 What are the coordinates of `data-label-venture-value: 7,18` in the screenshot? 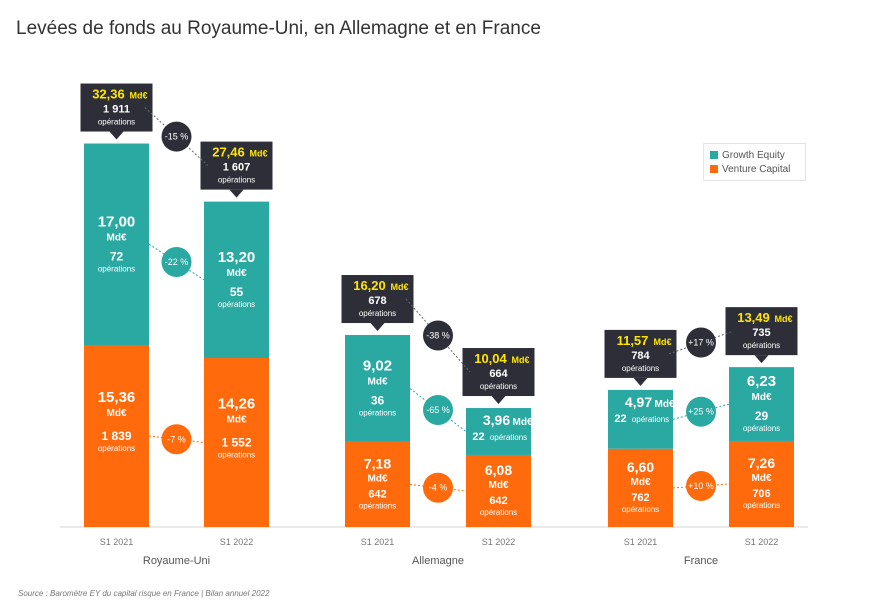 It's located at (377, 463).